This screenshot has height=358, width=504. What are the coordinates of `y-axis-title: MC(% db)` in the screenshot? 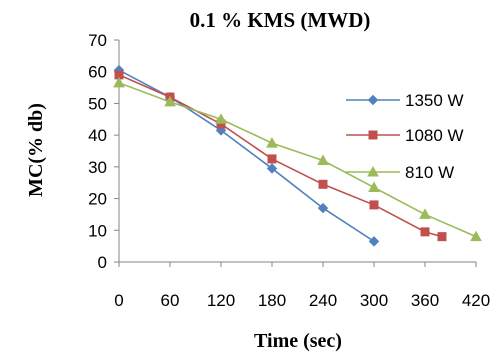 It's located at (36, 150).